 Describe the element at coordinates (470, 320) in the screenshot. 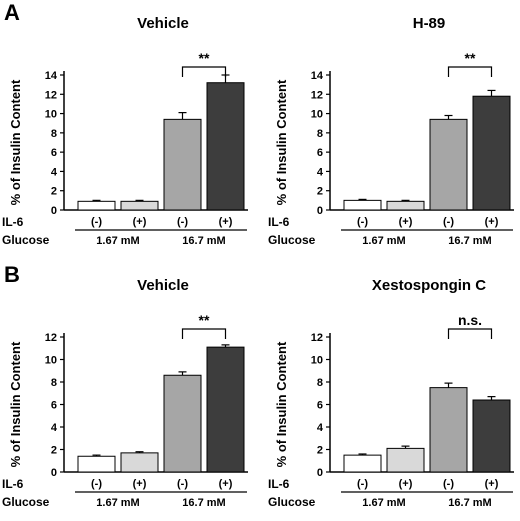

I see `significance-label: n.s.` at that location.